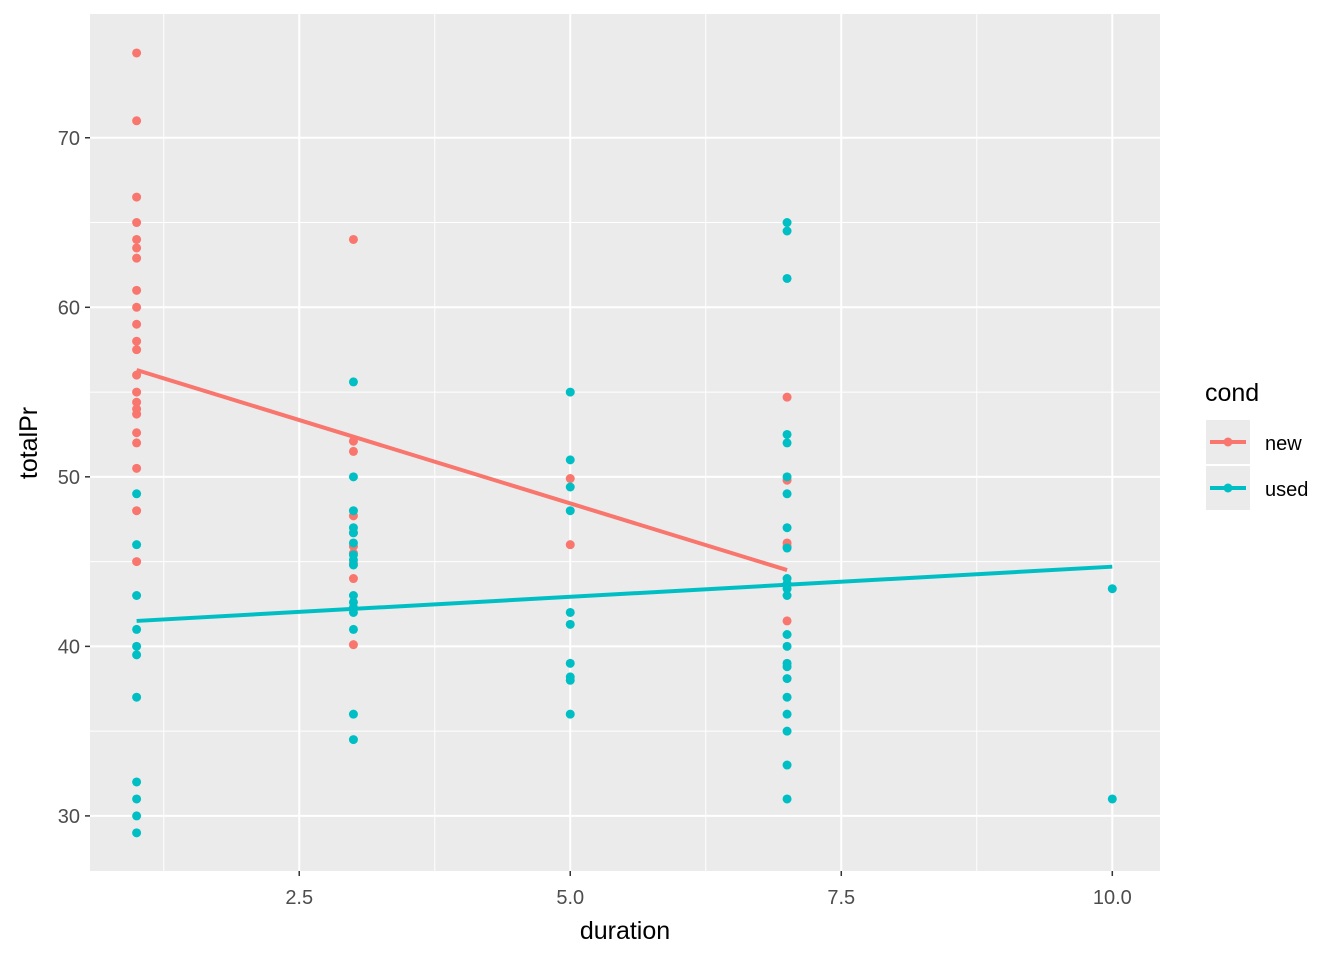 Image resolution: width=1344 pixels, height=960 pixels. What do you see at coordinates (69, 647) in the screenshot?
I see `y-tick-label: 40` at bounding box center [69, 647].